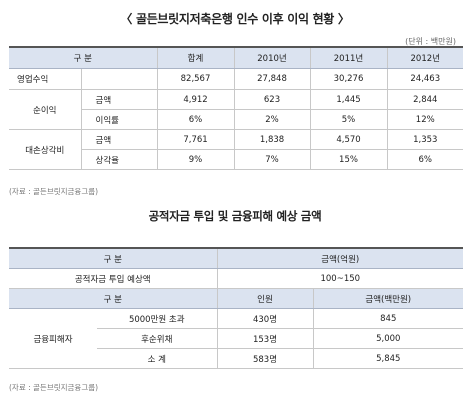  What do you see at coordinates (264, 338) in the screenshot?
I see `cell-value: 153명` at bounding box center [264, 338].